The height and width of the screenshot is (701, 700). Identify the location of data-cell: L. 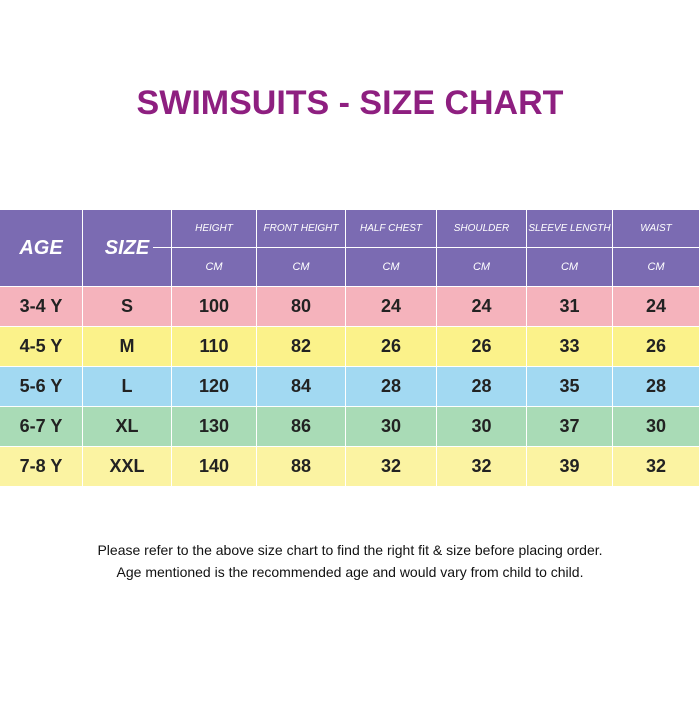
(127, 387).